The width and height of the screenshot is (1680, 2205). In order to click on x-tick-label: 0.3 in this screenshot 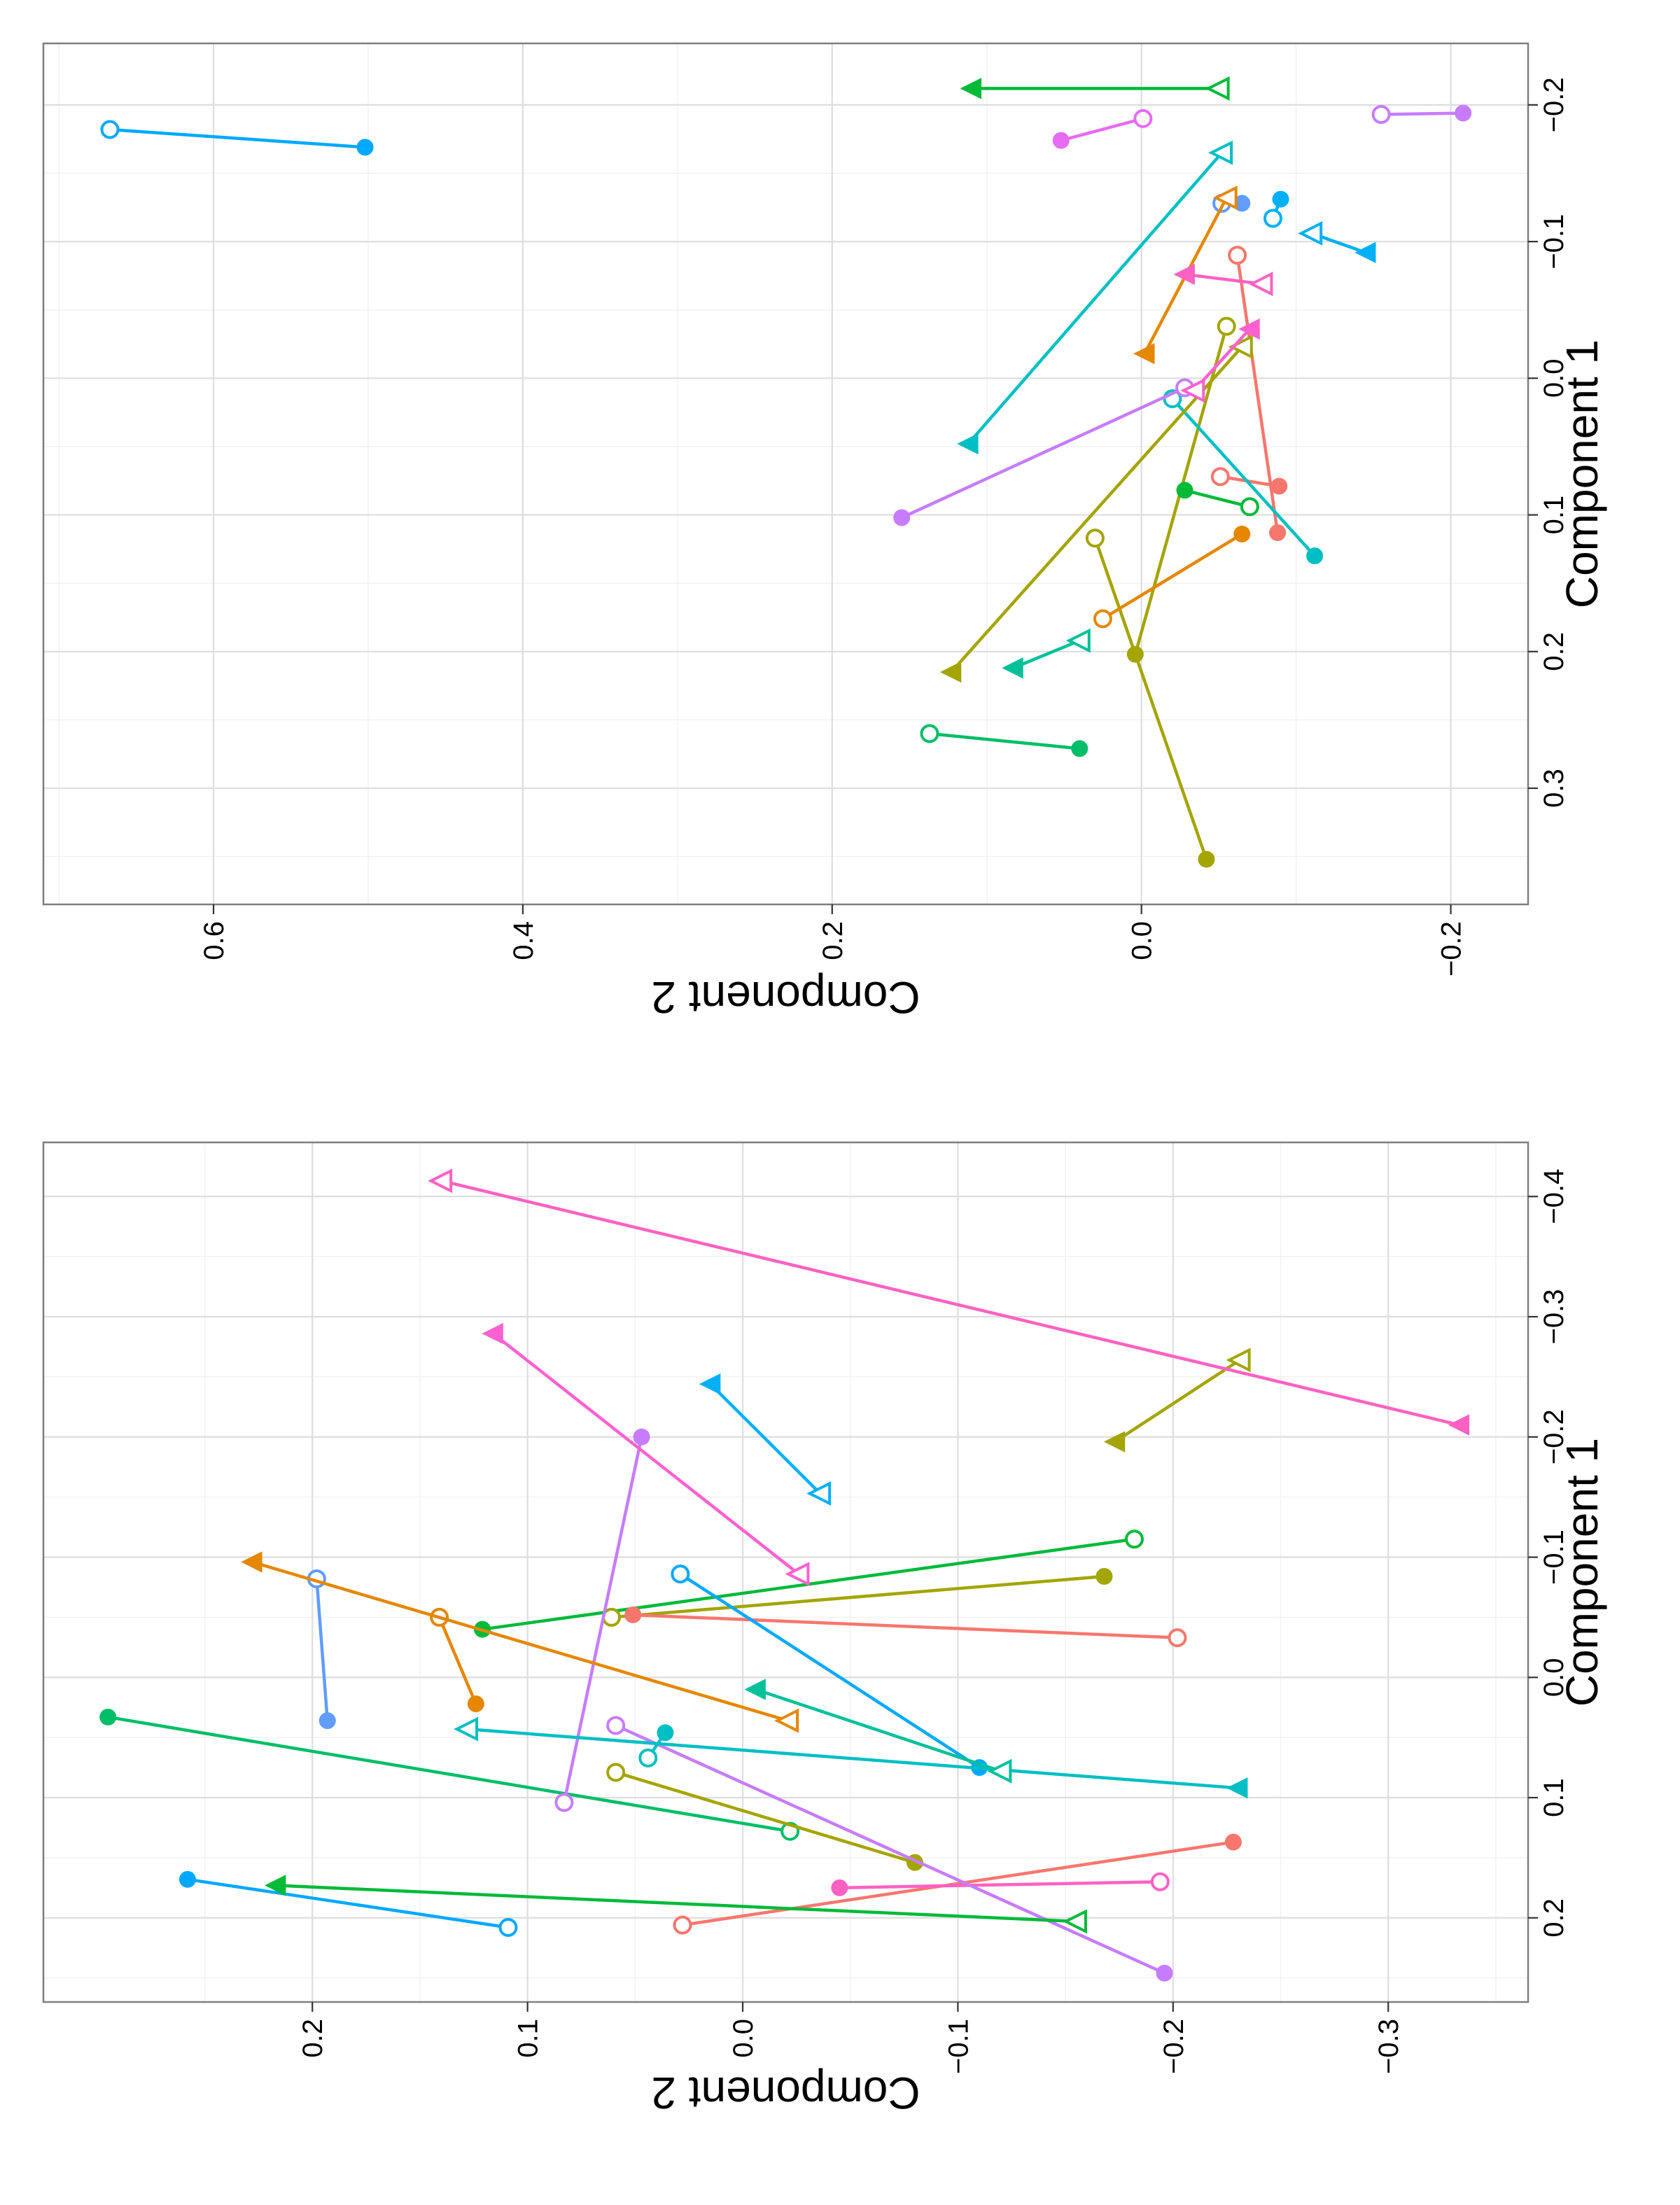, I will do `click(1554, 788)`.